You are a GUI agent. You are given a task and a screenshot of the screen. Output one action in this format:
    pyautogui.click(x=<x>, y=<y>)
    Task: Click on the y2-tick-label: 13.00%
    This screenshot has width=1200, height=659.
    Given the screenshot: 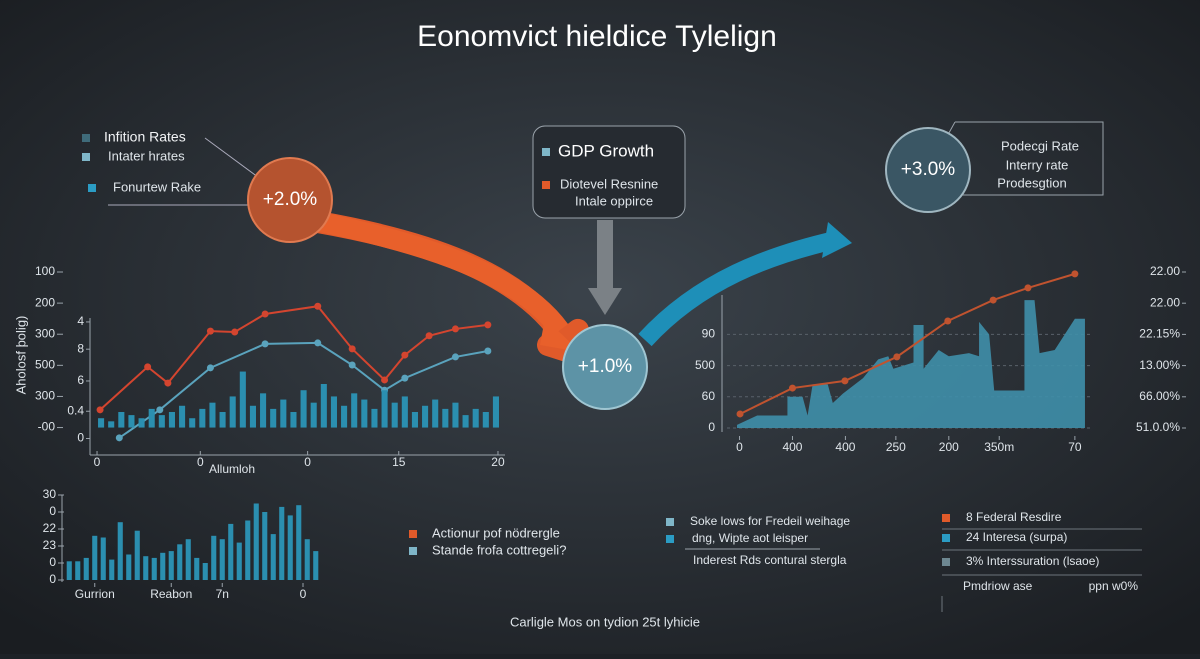 What is the action you would take?
    pyautogui.click(x=1159, y=365)
    